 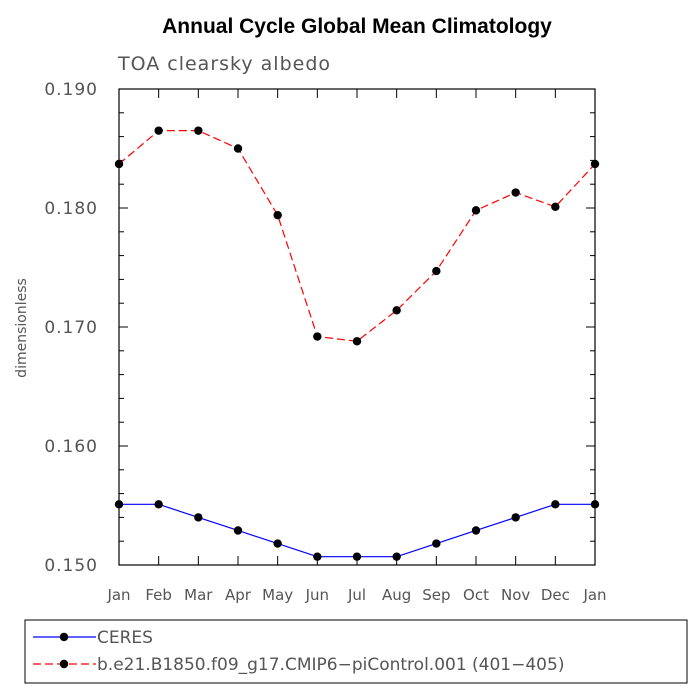 I want to click on series-line-ceres, so click(x=357, y=530).